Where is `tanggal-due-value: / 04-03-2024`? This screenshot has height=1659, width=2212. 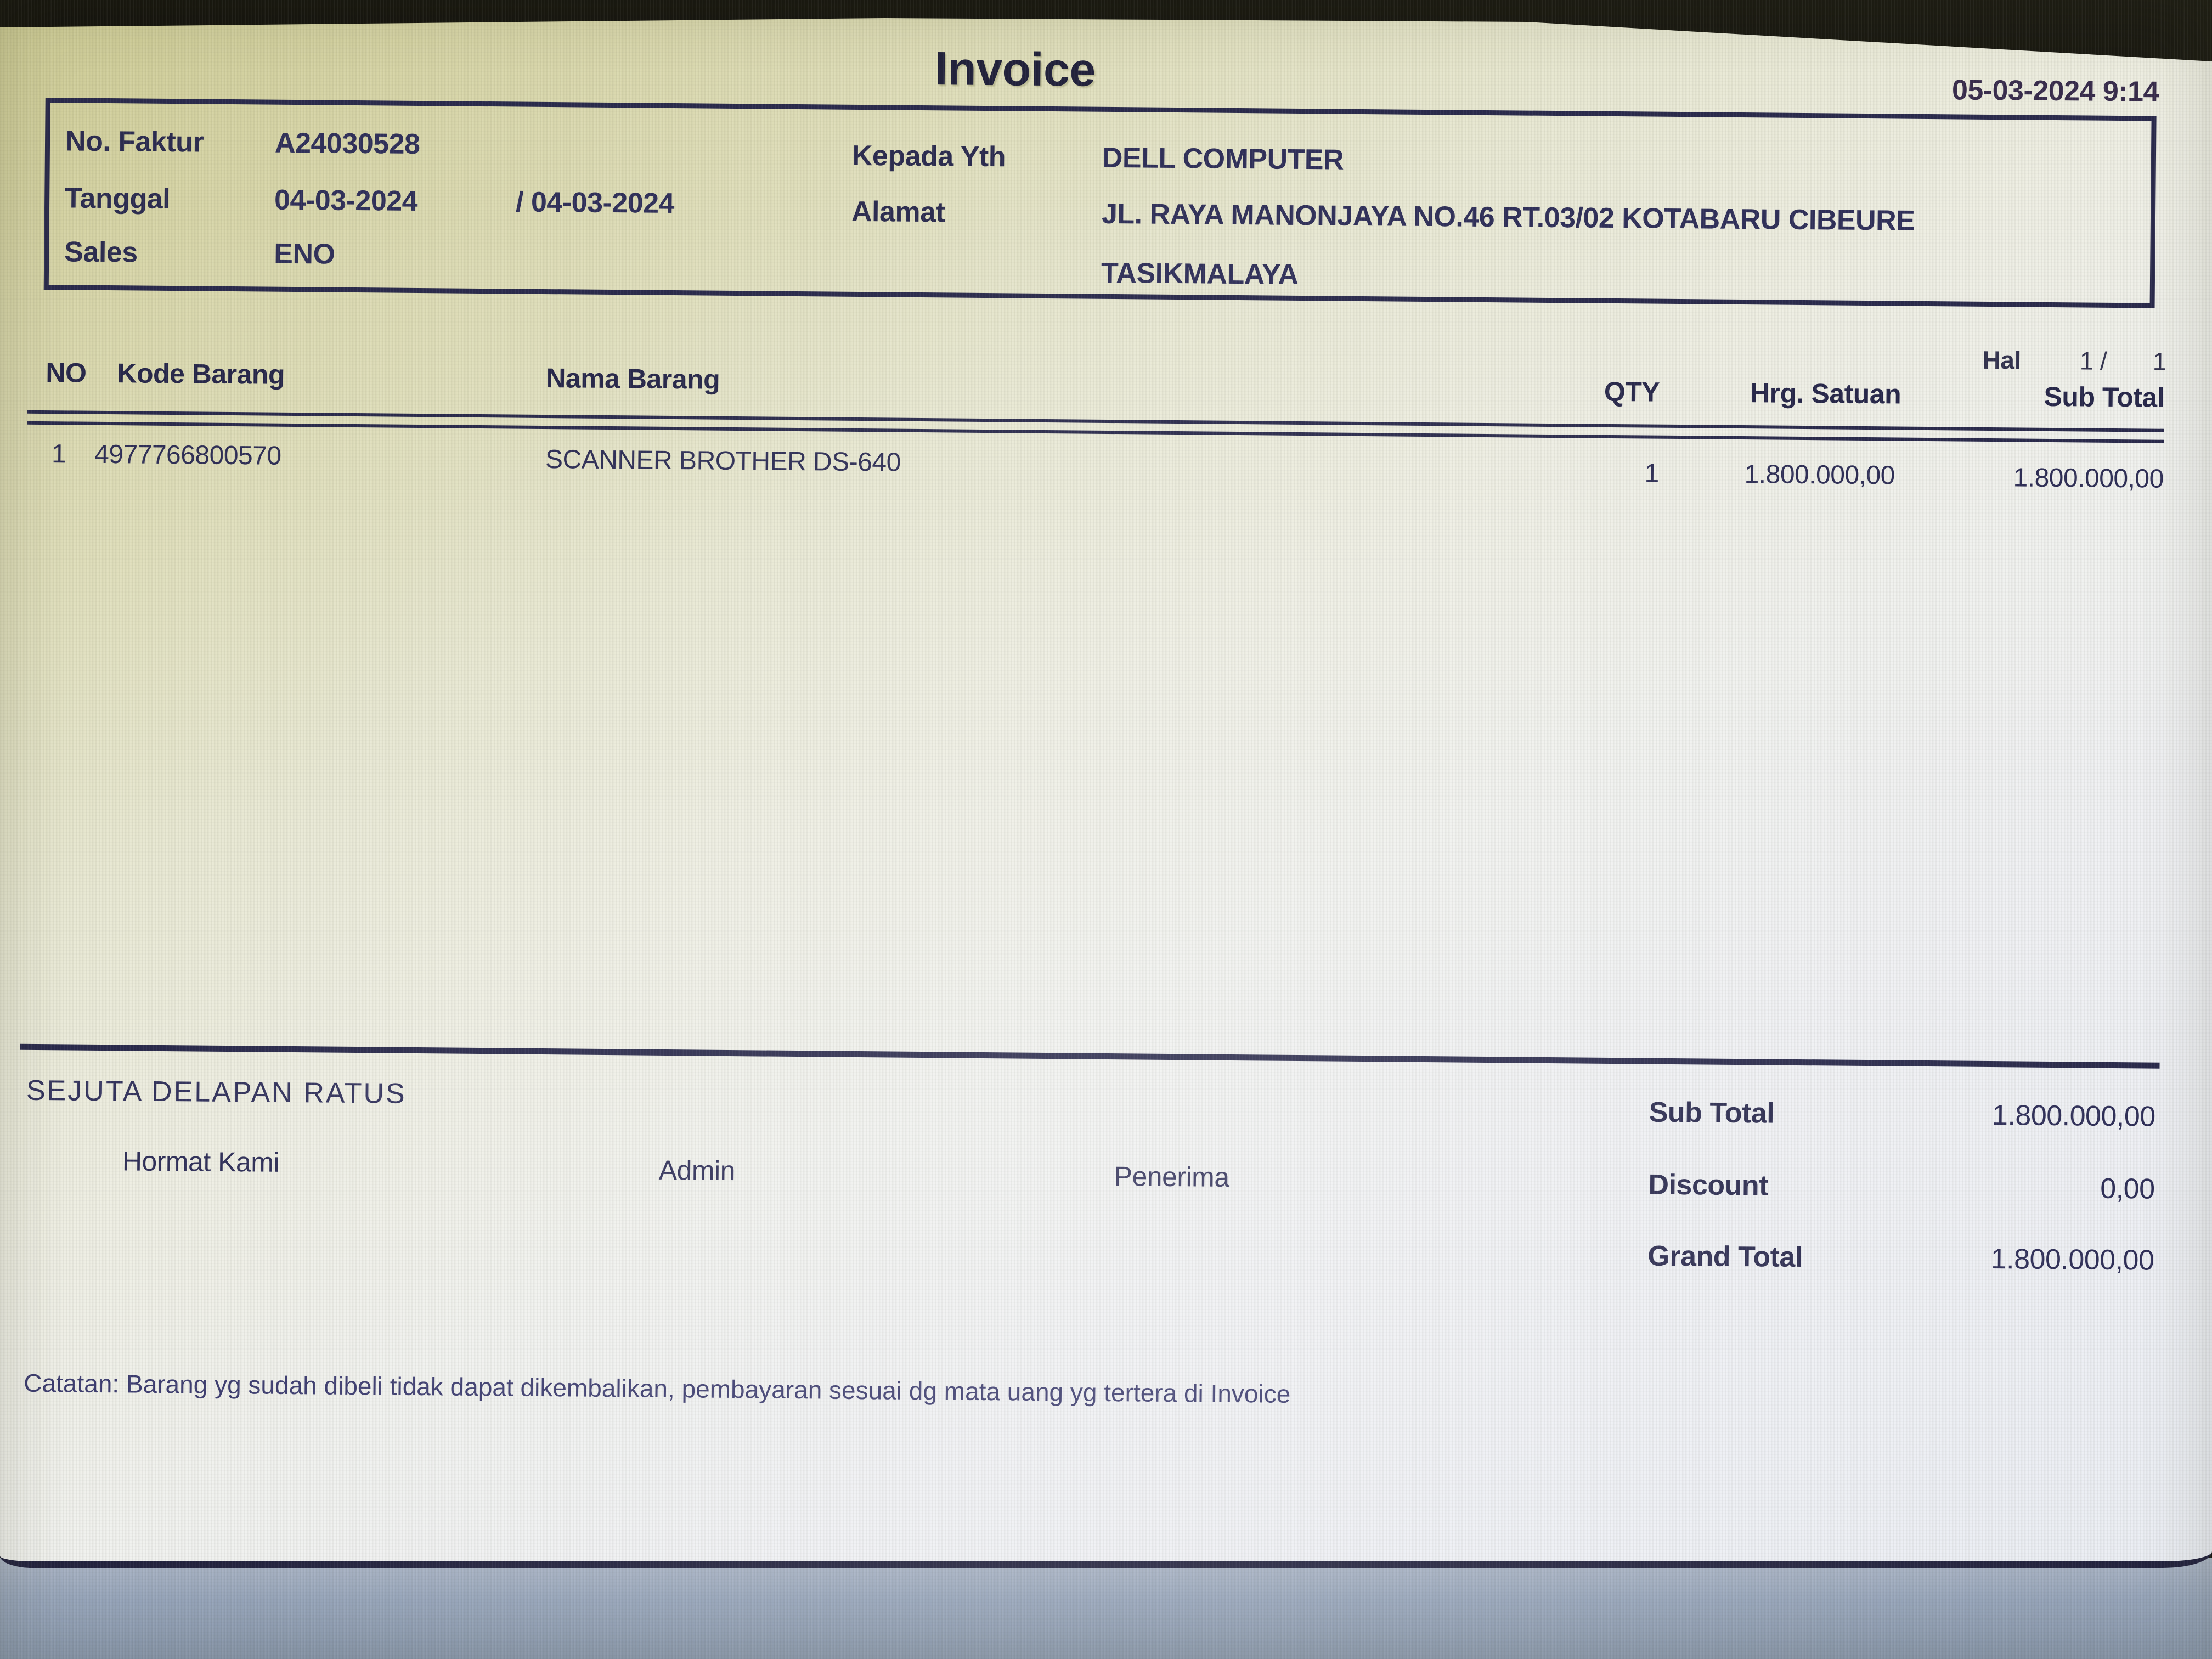
tanggal-due-value: / 04-03-2024 is located at coordinates (595, 203).